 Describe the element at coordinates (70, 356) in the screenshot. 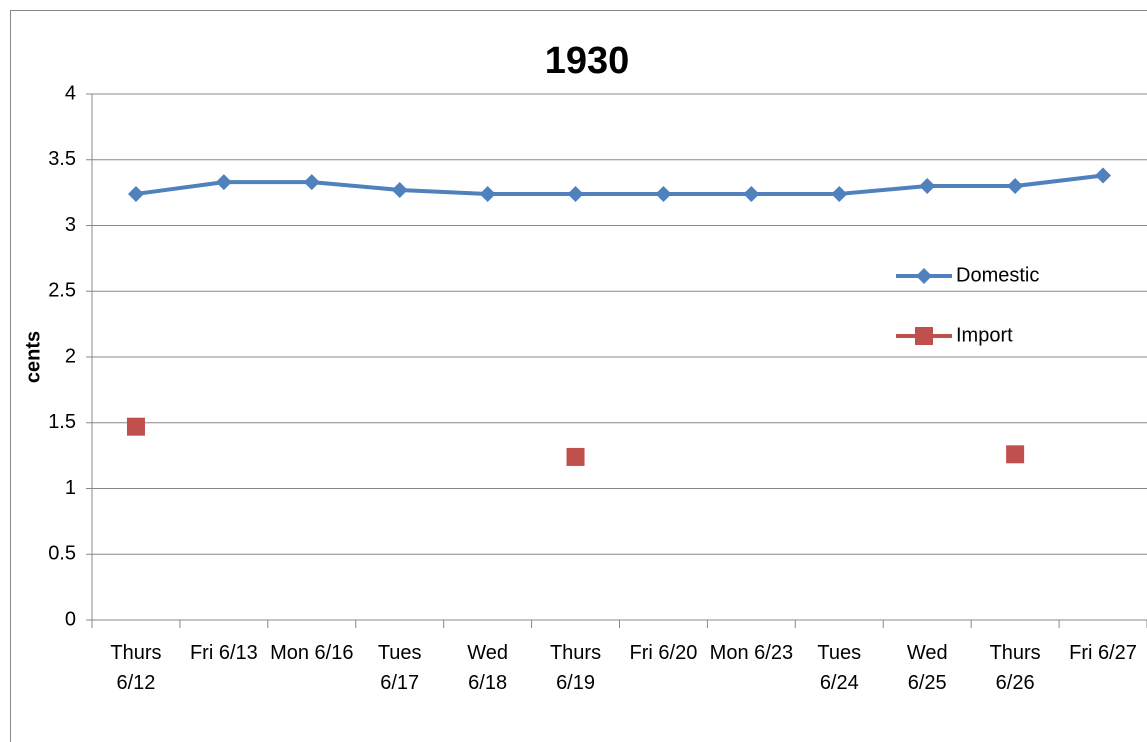

I see `y-tick-label: 2` at that location.